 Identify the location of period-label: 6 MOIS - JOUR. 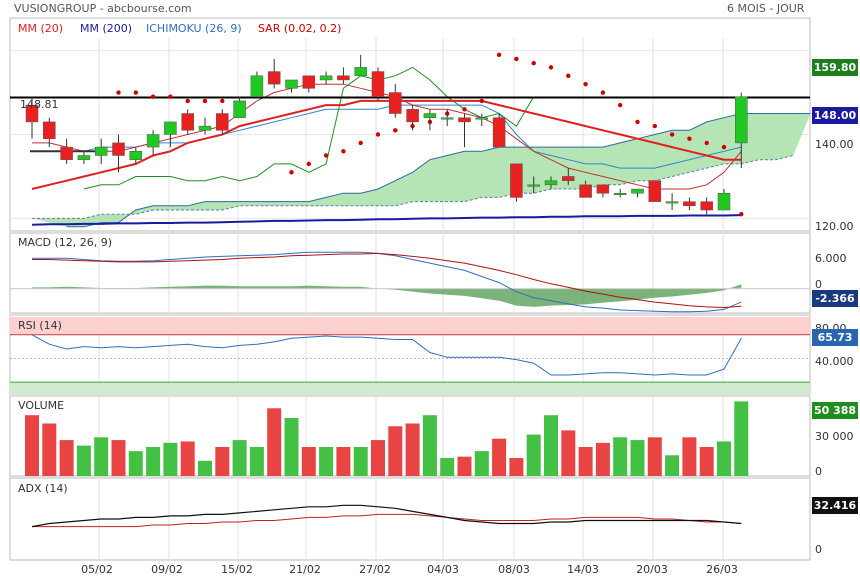
(766, 8).